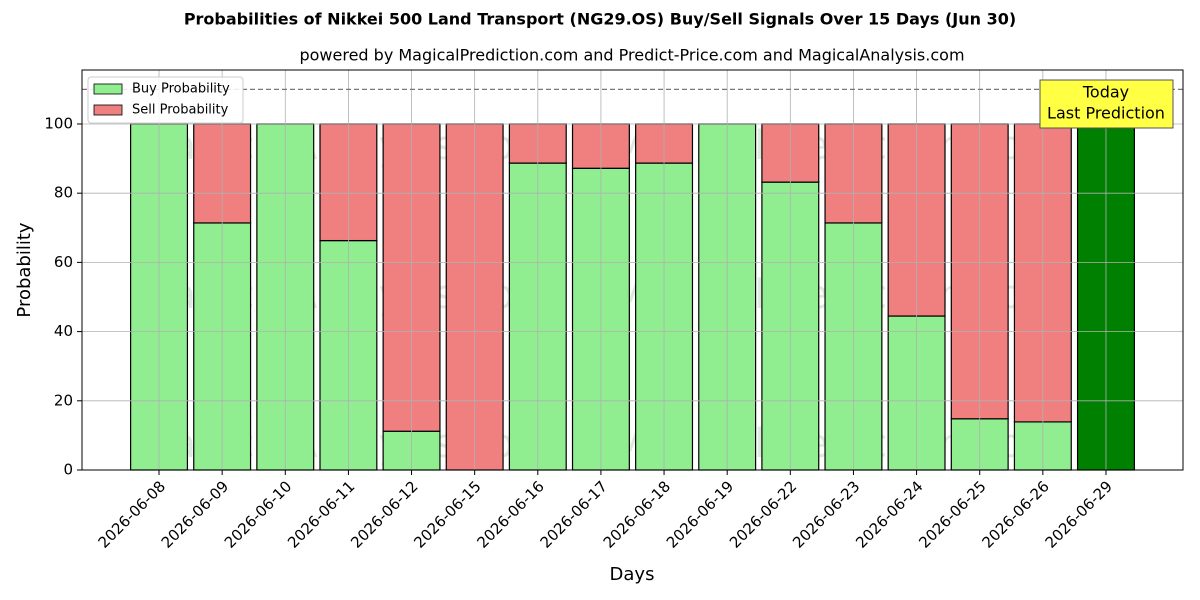  Describe the element at coordinates (195, 514) in the screenshot. I see `x-tick-label: 2026-06-09` at that location.